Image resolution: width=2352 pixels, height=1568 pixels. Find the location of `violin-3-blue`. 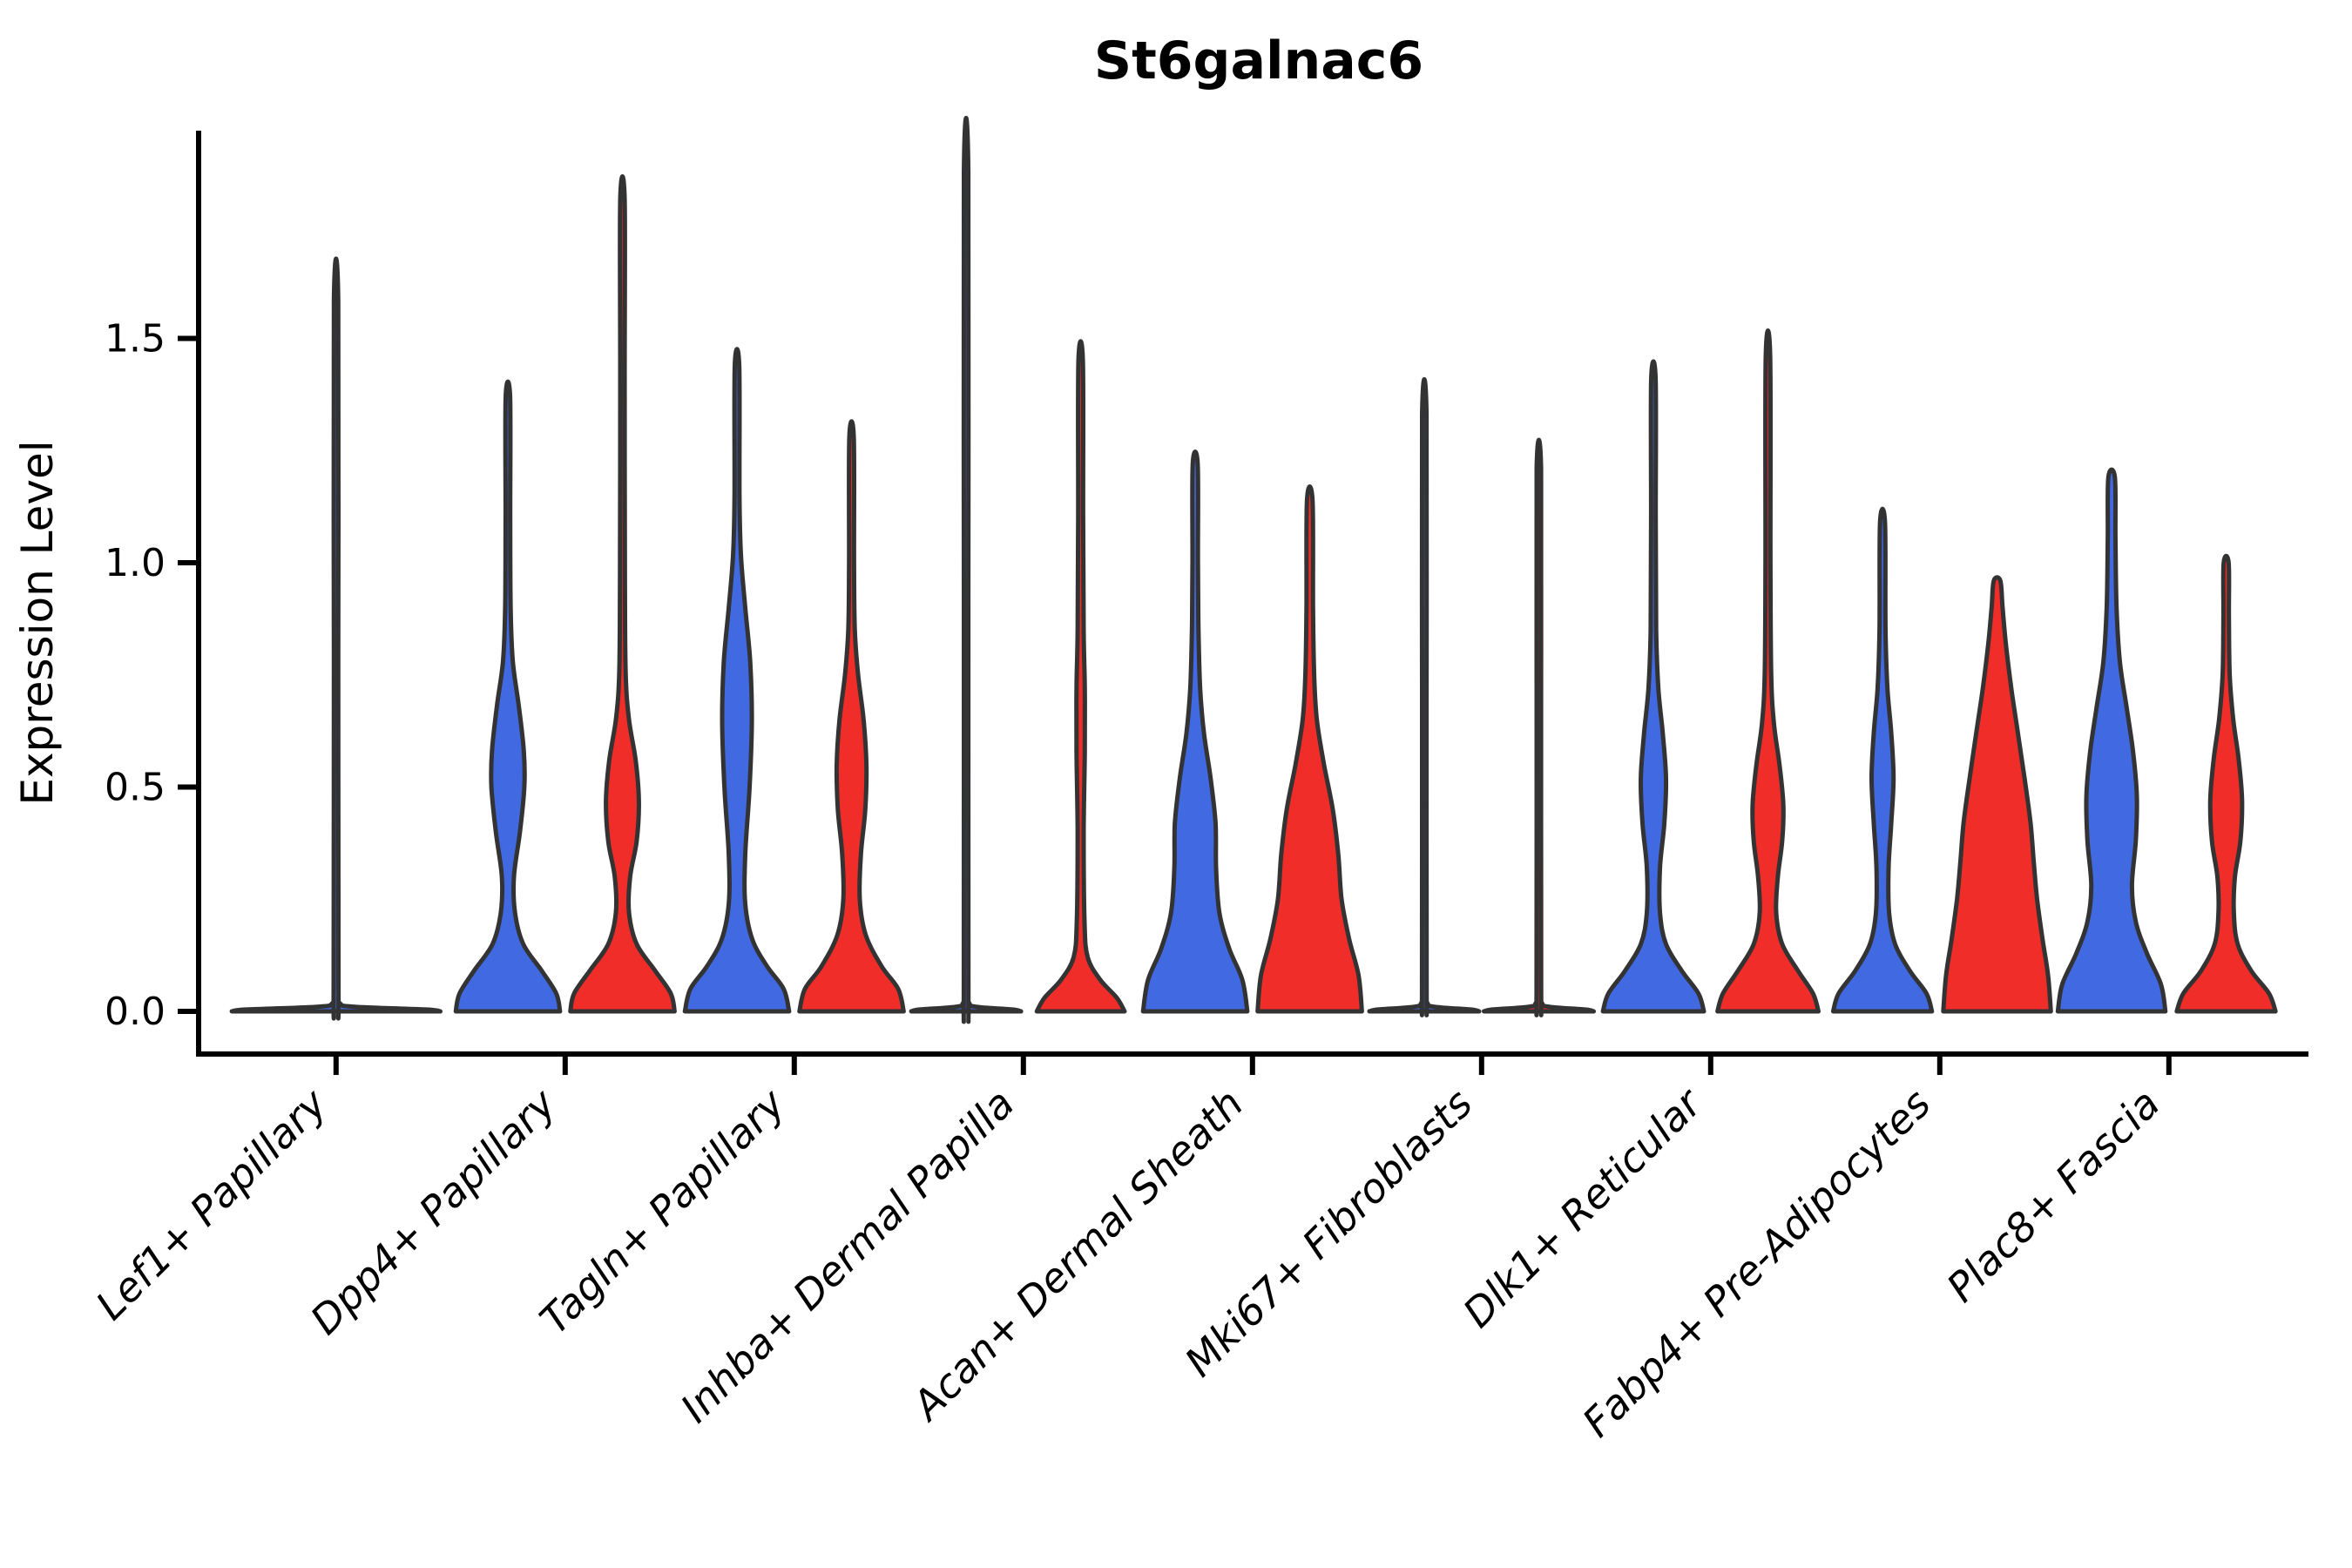

violin-3-blue is located at coordinates (966, 570).